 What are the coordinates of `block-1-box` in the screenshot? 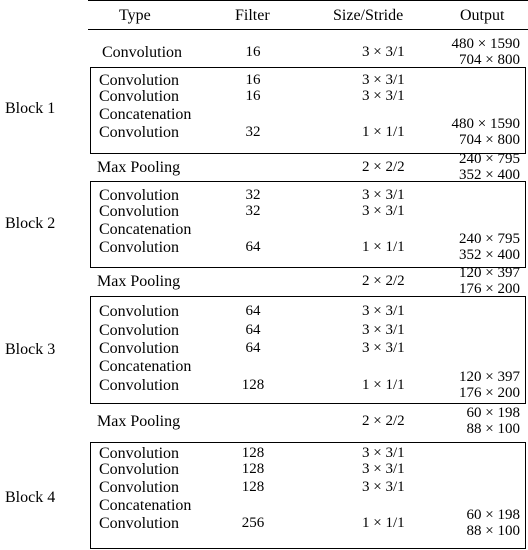 It's located at (308, 110).